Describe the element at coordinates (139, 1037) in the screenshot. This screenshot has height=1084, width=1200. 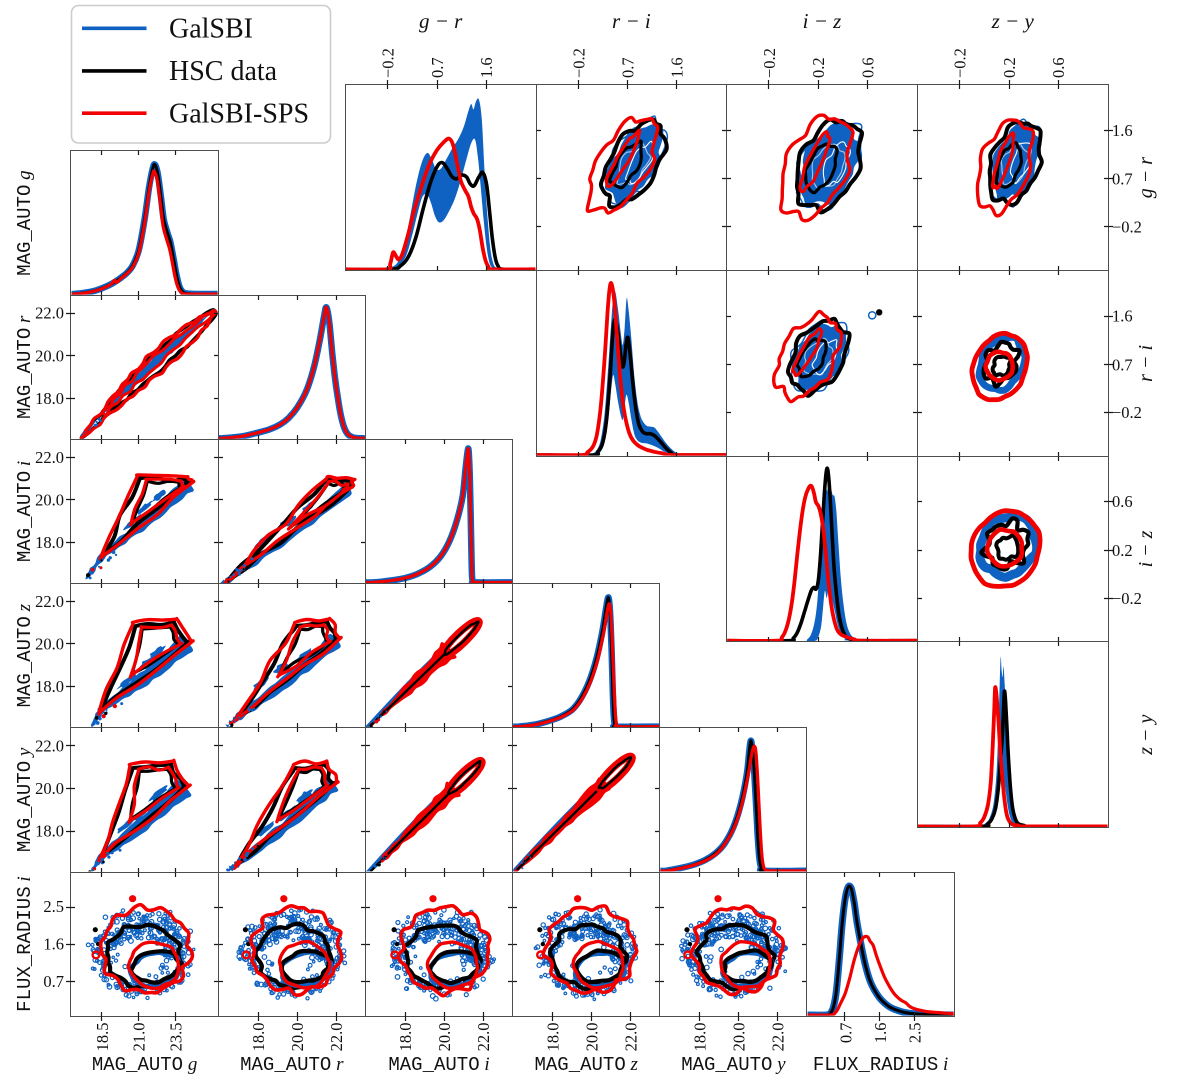
I see `svg-text: 21.0` at that location.